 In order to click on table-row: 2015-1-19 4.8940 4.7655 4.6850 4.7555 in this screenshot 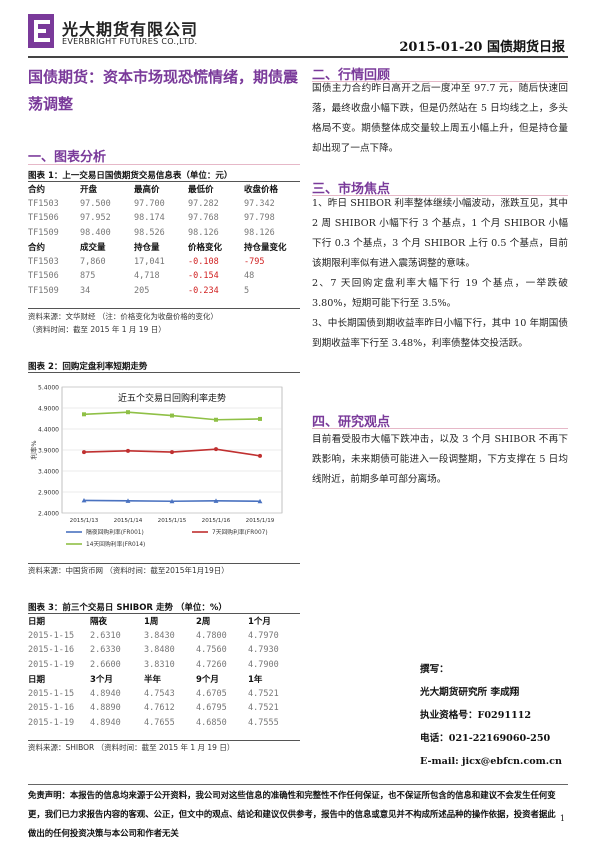, I will do `click(164, 723)`.